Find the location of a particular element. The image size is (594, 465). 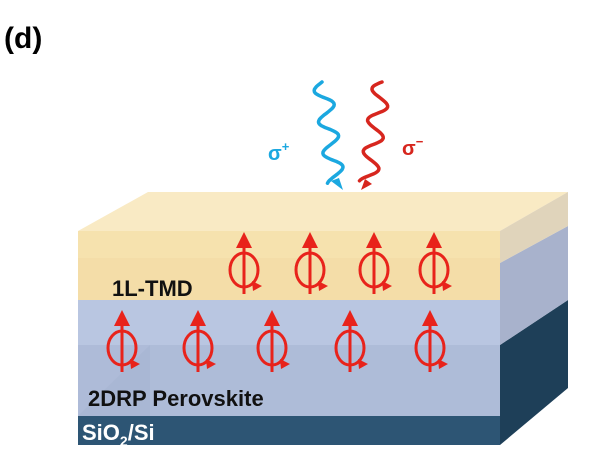

tmd-label: 1L-TMD is located at coordinates (152, 288).